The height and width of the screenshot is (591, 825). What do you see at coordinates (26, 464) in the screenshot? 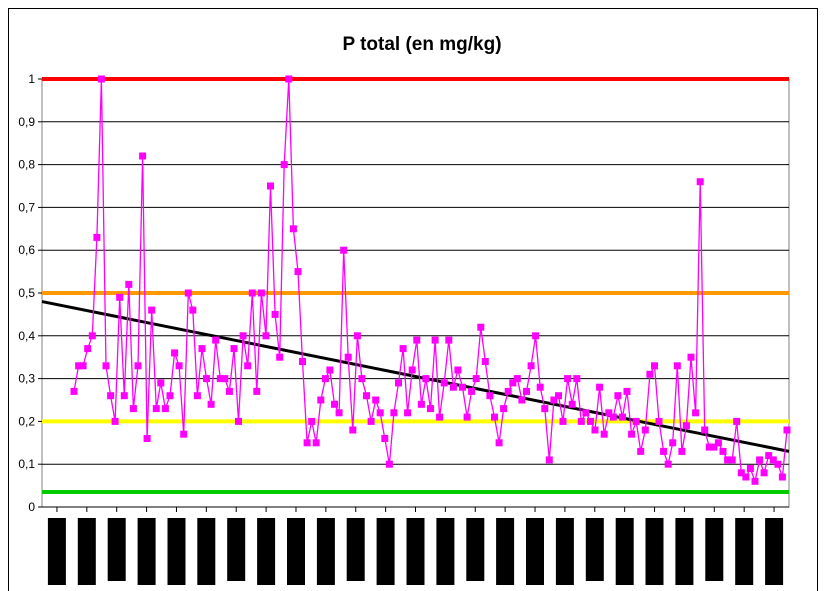
I see `y-tick-label: 0,1` at bounding box center [26, 464].